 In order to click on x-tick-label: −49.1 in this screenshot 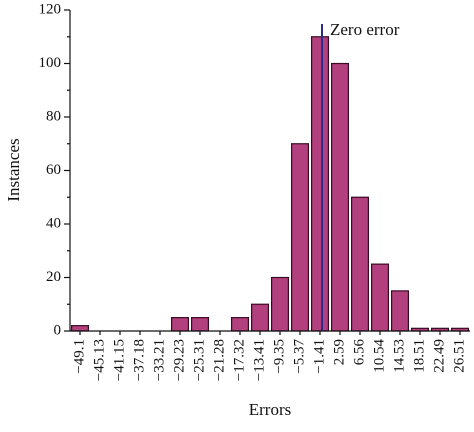, I will do `click(79, 356)`.